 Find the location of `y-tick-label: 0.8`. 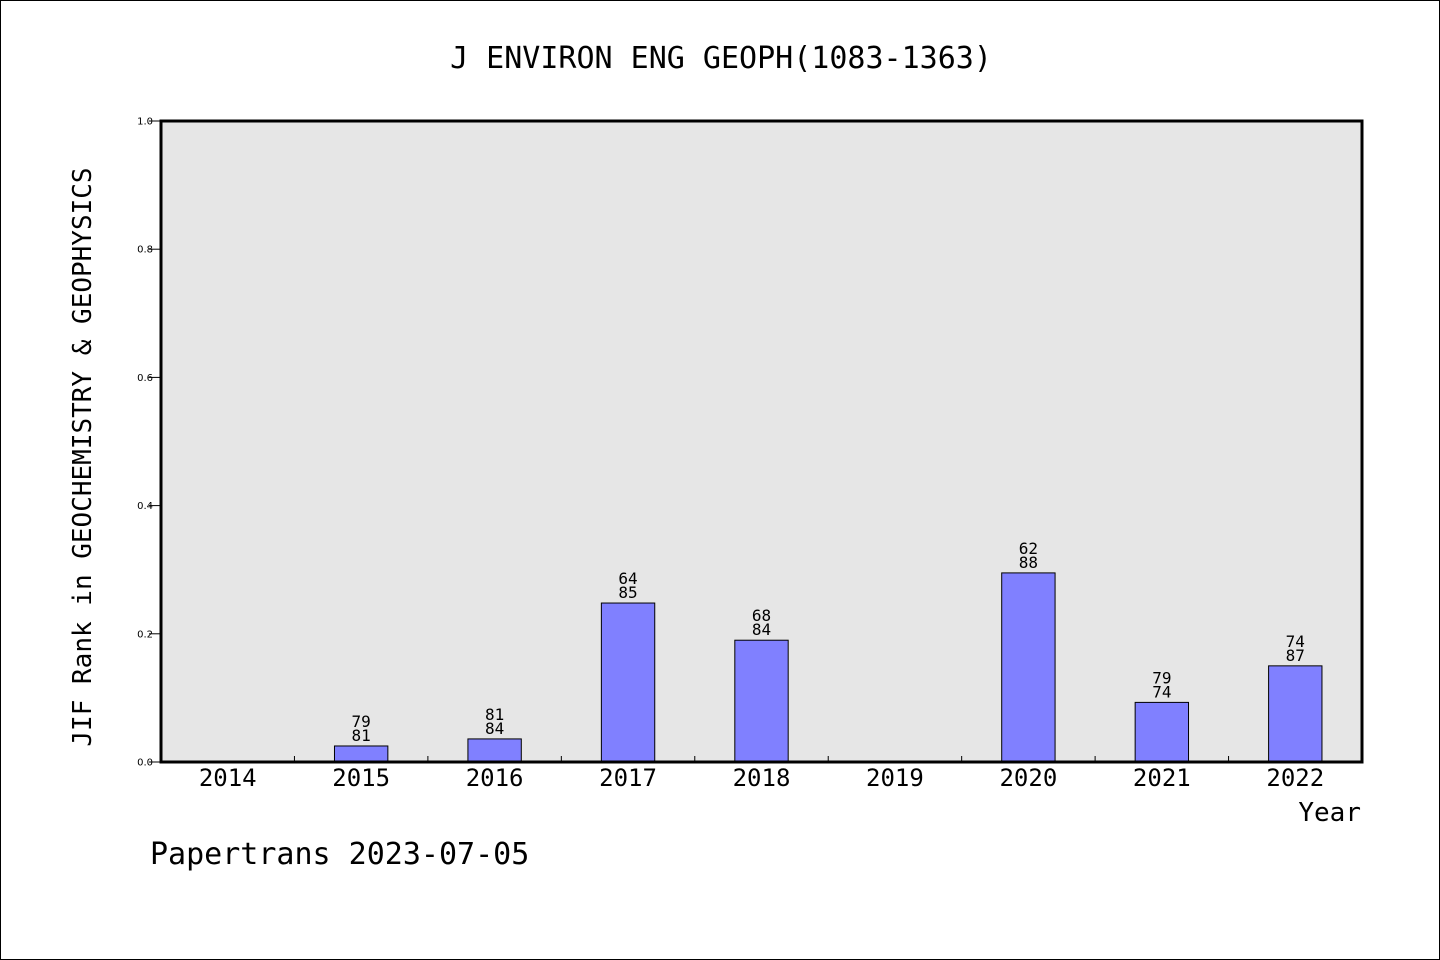

y-tick-label: 0.8 is located at coordinates (145, 250).